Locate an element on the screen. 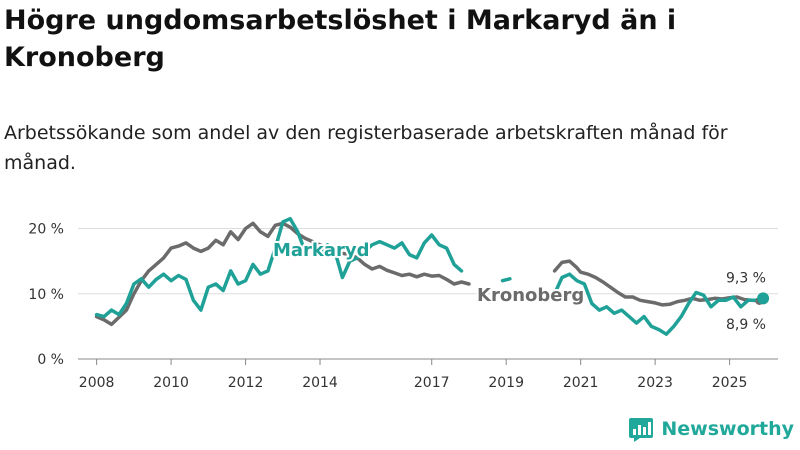 This screenshot has width=800, height=450. series-line-kronoberg is located at coordinates (282, 274).